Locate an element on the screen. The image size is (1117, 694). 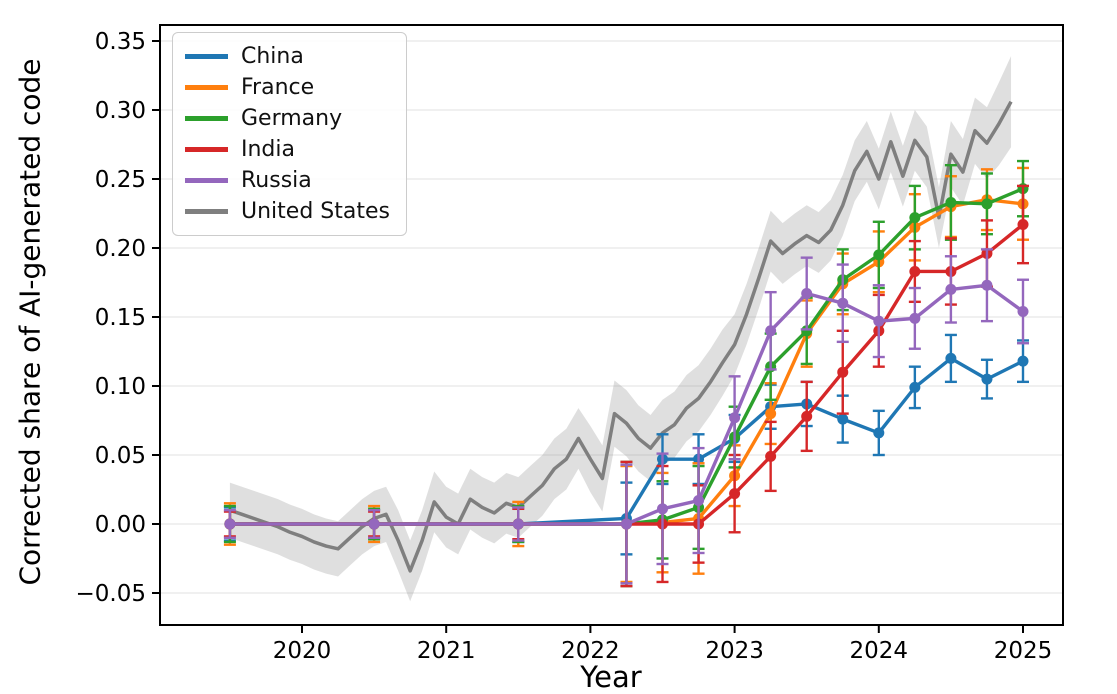
y-tick-label: 0.25 is located at coordinates (120, 180).